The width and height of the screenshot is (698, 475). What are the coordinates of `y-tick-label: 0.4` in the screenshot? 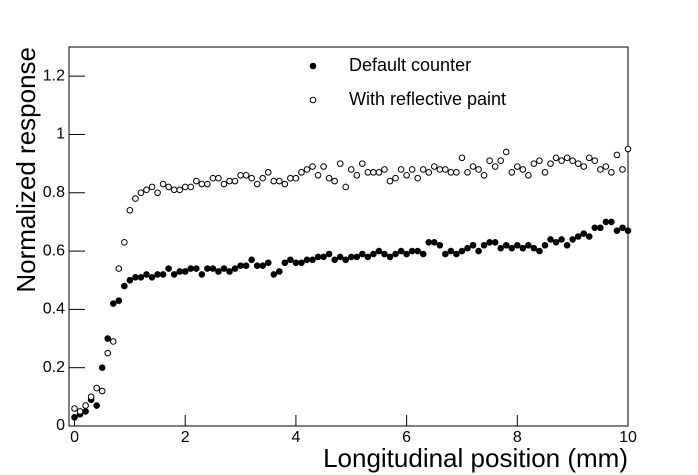 It's located at (54, 309).